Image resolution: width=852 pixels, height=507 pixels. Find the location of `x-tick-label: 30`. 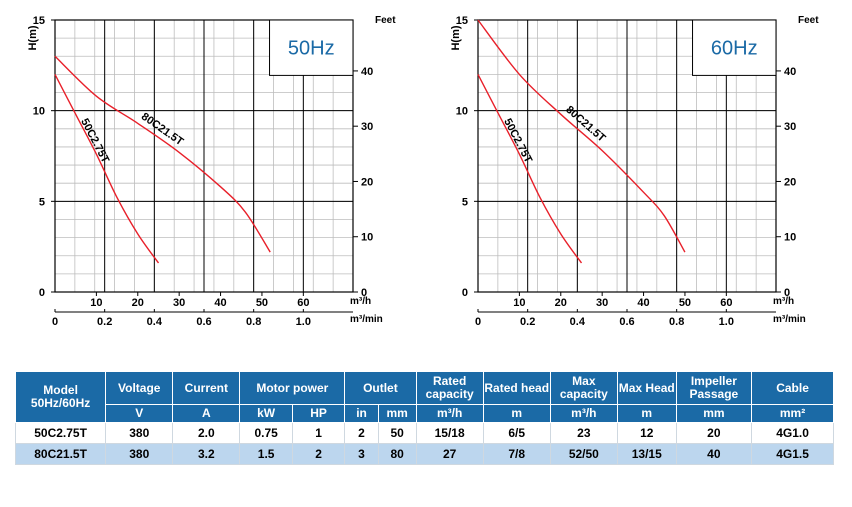

x-tick-label: 30 is located at coordinates (602, 303).